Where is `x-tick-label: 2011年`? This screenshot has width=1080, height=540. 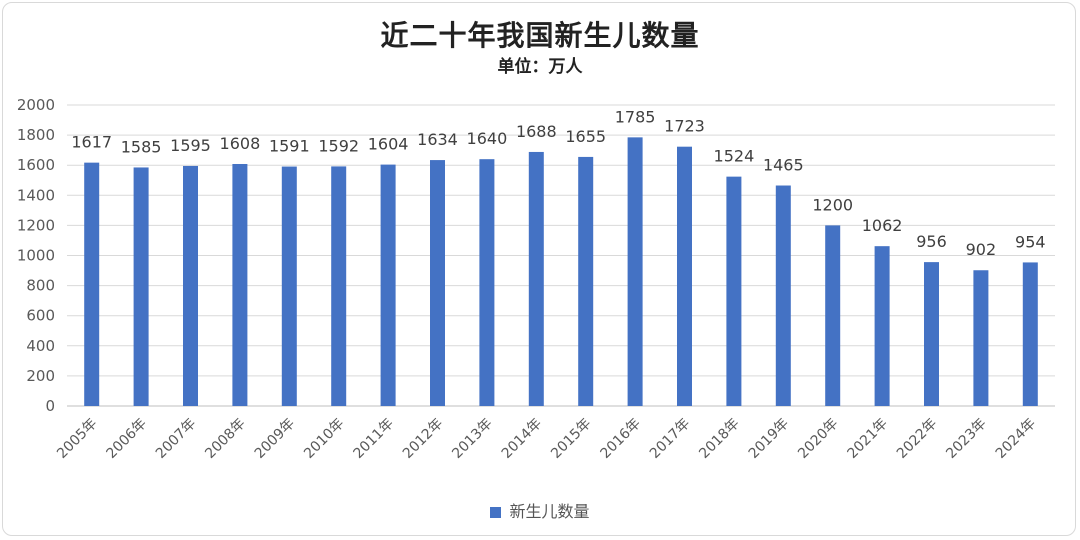 x-tick-label: 2011年 is located at coordinates (374, 439).